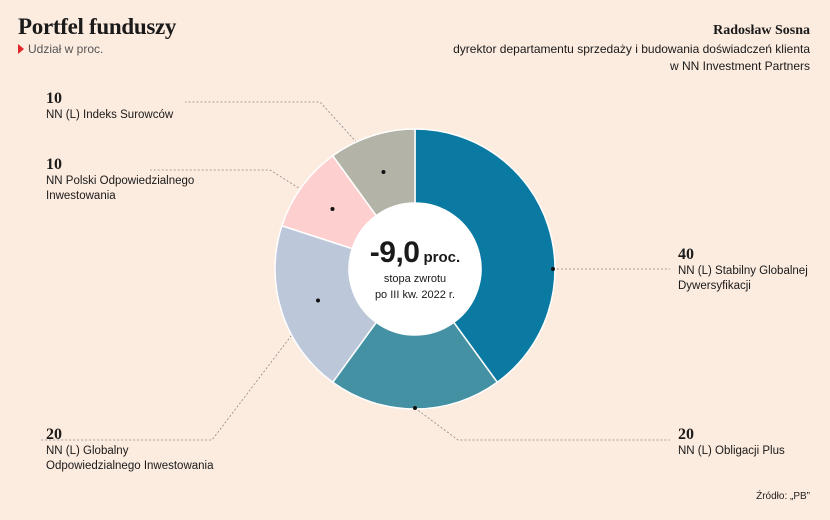 Image resolution: width=830 pixels, height=520 pixels. What do you see at coordinates (66, 49) in the screenshot?
I see `subtitle-text: Udział w proc.` at bounding box center [66, 49].